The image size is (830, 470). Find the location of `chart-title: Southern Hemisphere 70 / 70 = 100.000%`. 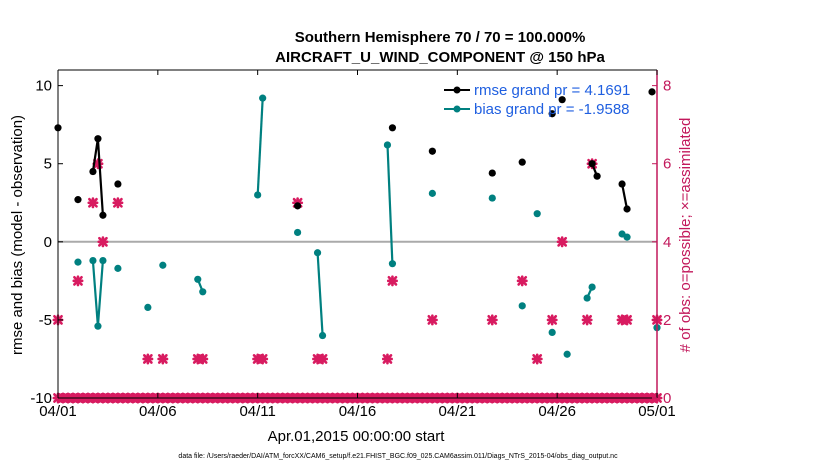

chart-title: Southern Hemisphere 70 / 70 = 100.000% is located at coordinates (440, 37).